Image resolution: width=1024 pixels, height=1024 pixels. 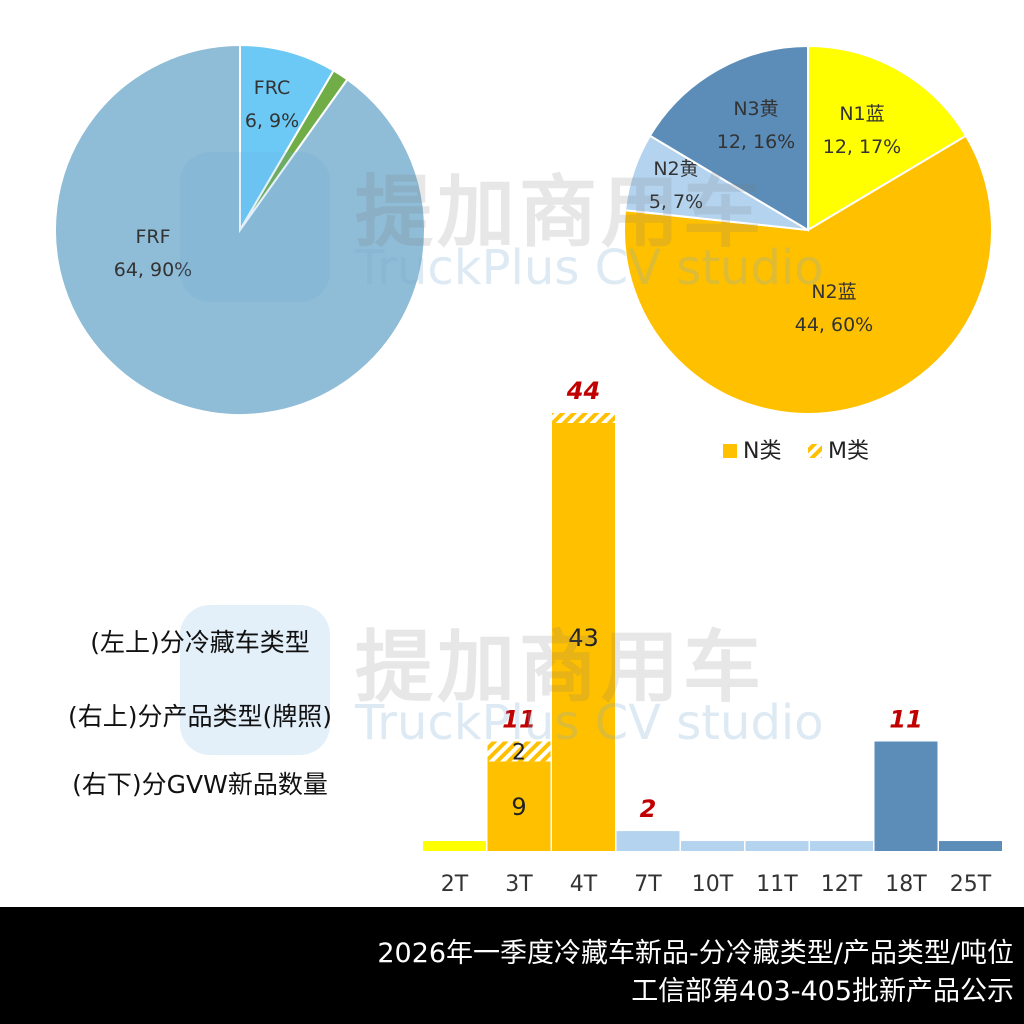 I want to click on pie-slice-label: N2黄, so click(x=675, y=169).